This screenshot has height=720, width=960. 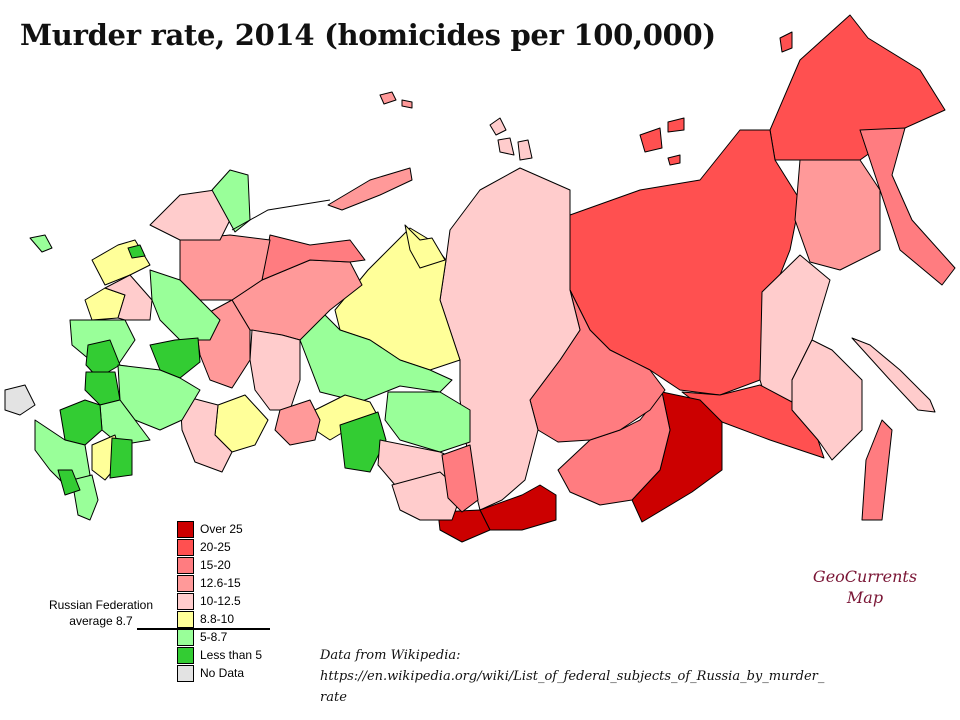 I want to click on geocurrents-logo: GeoCurrents Map, so click(x=865, y=587).